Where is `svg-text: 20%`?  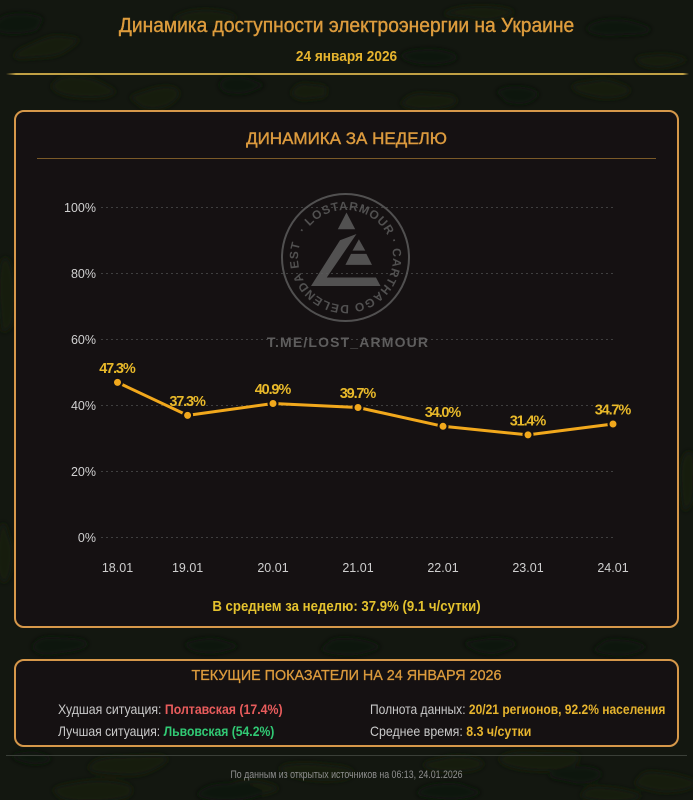 svg-text: 20% is located at coordinates (83, 472).